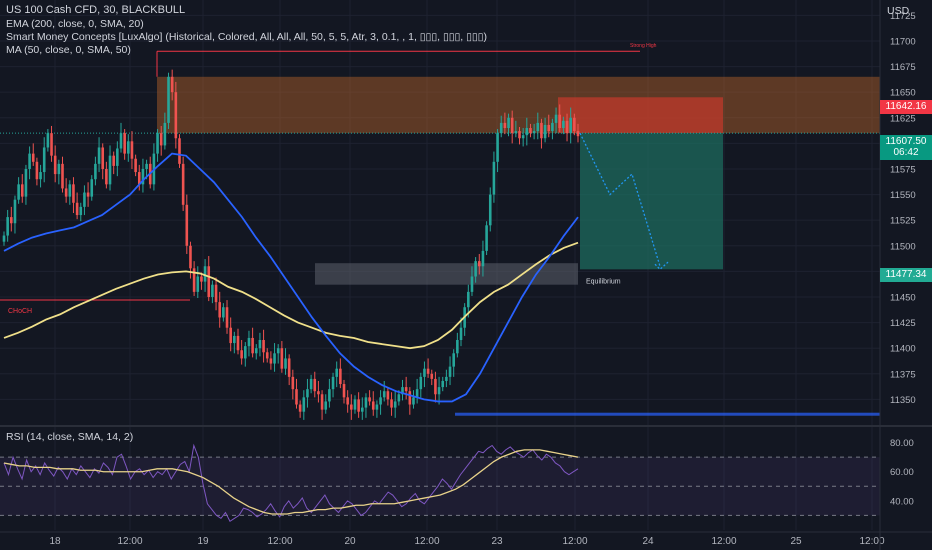  I want to click on time-tick-label: 19, so click(203, 541).